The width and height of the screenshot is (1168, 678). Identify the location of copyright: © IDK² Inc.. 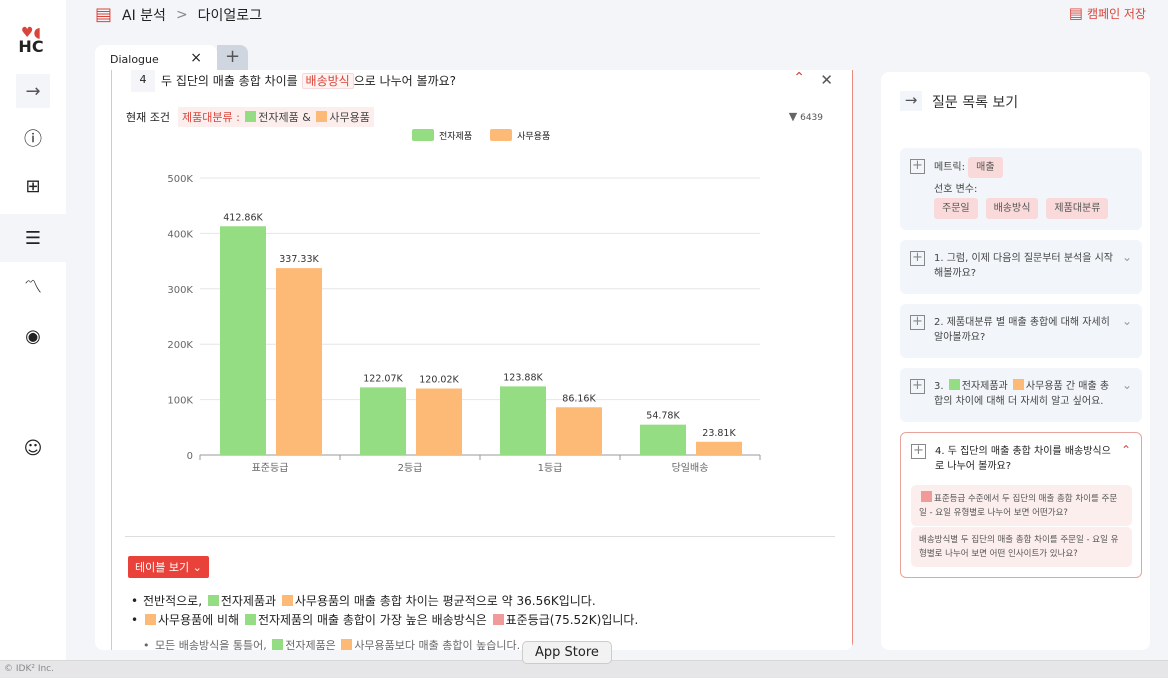
(29, 669).